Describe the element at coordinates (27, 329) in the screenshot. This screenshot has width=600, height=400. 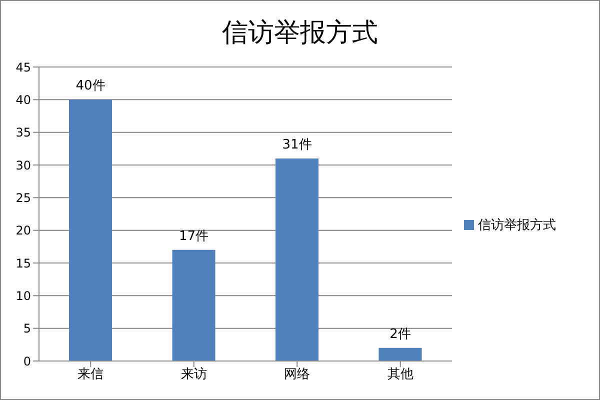
I see `y-tick-label: 5` at that location.